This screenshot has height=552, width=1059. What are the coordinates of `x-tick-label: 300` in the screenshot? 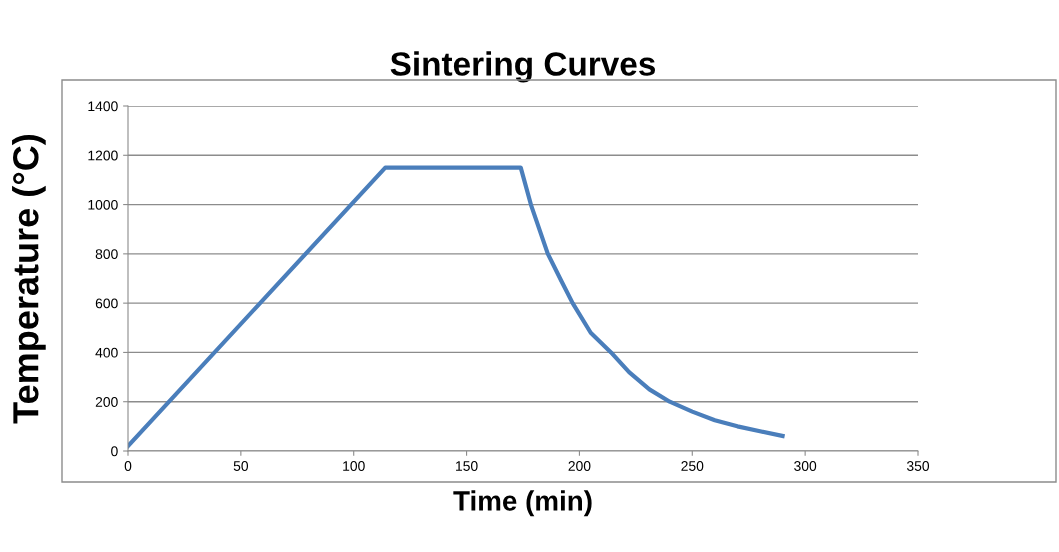 It's located at (805, 466).